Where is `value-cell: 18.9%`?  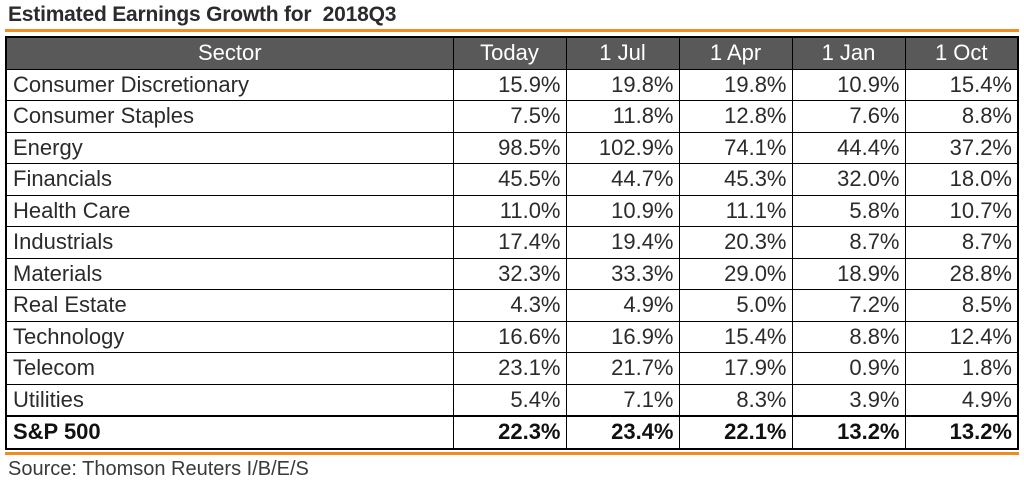 value-cell: 18.9% is located at coordinates (848, 273).